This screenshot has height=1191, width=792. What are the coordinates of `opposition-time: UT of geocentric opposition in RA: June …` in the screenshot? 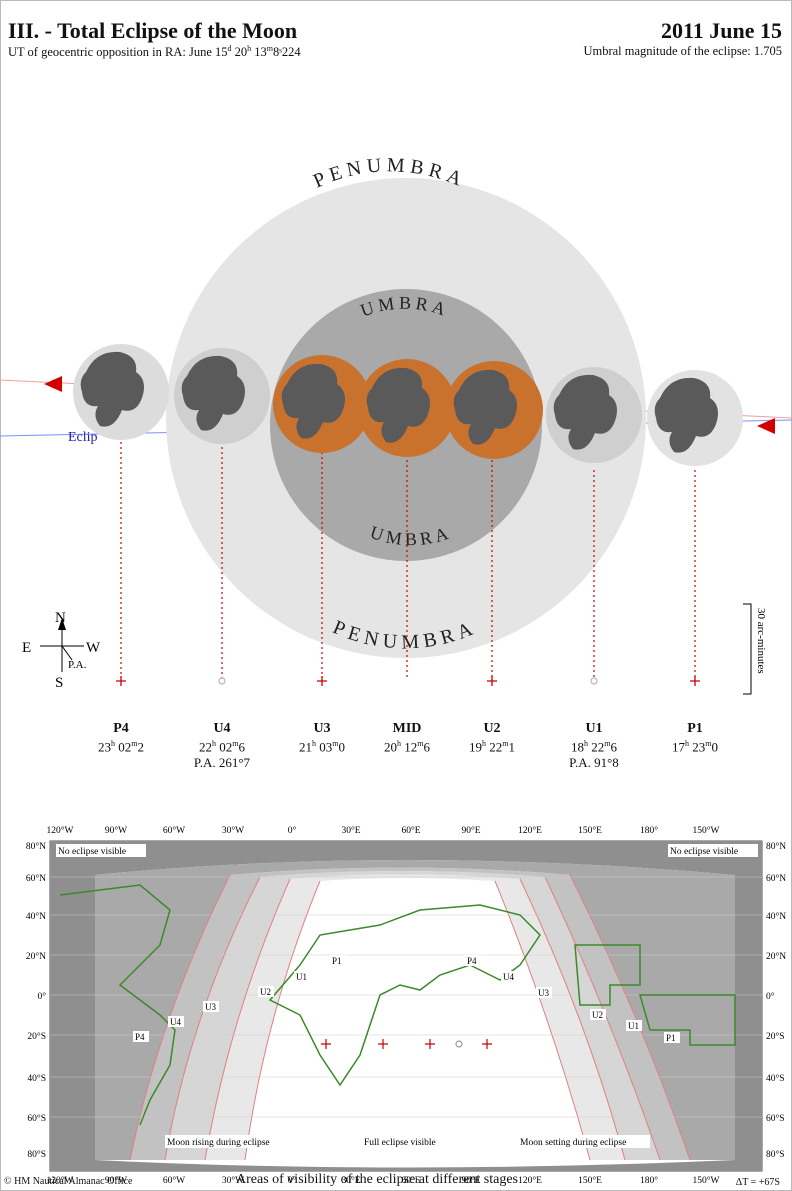 It's located at (154, 52).